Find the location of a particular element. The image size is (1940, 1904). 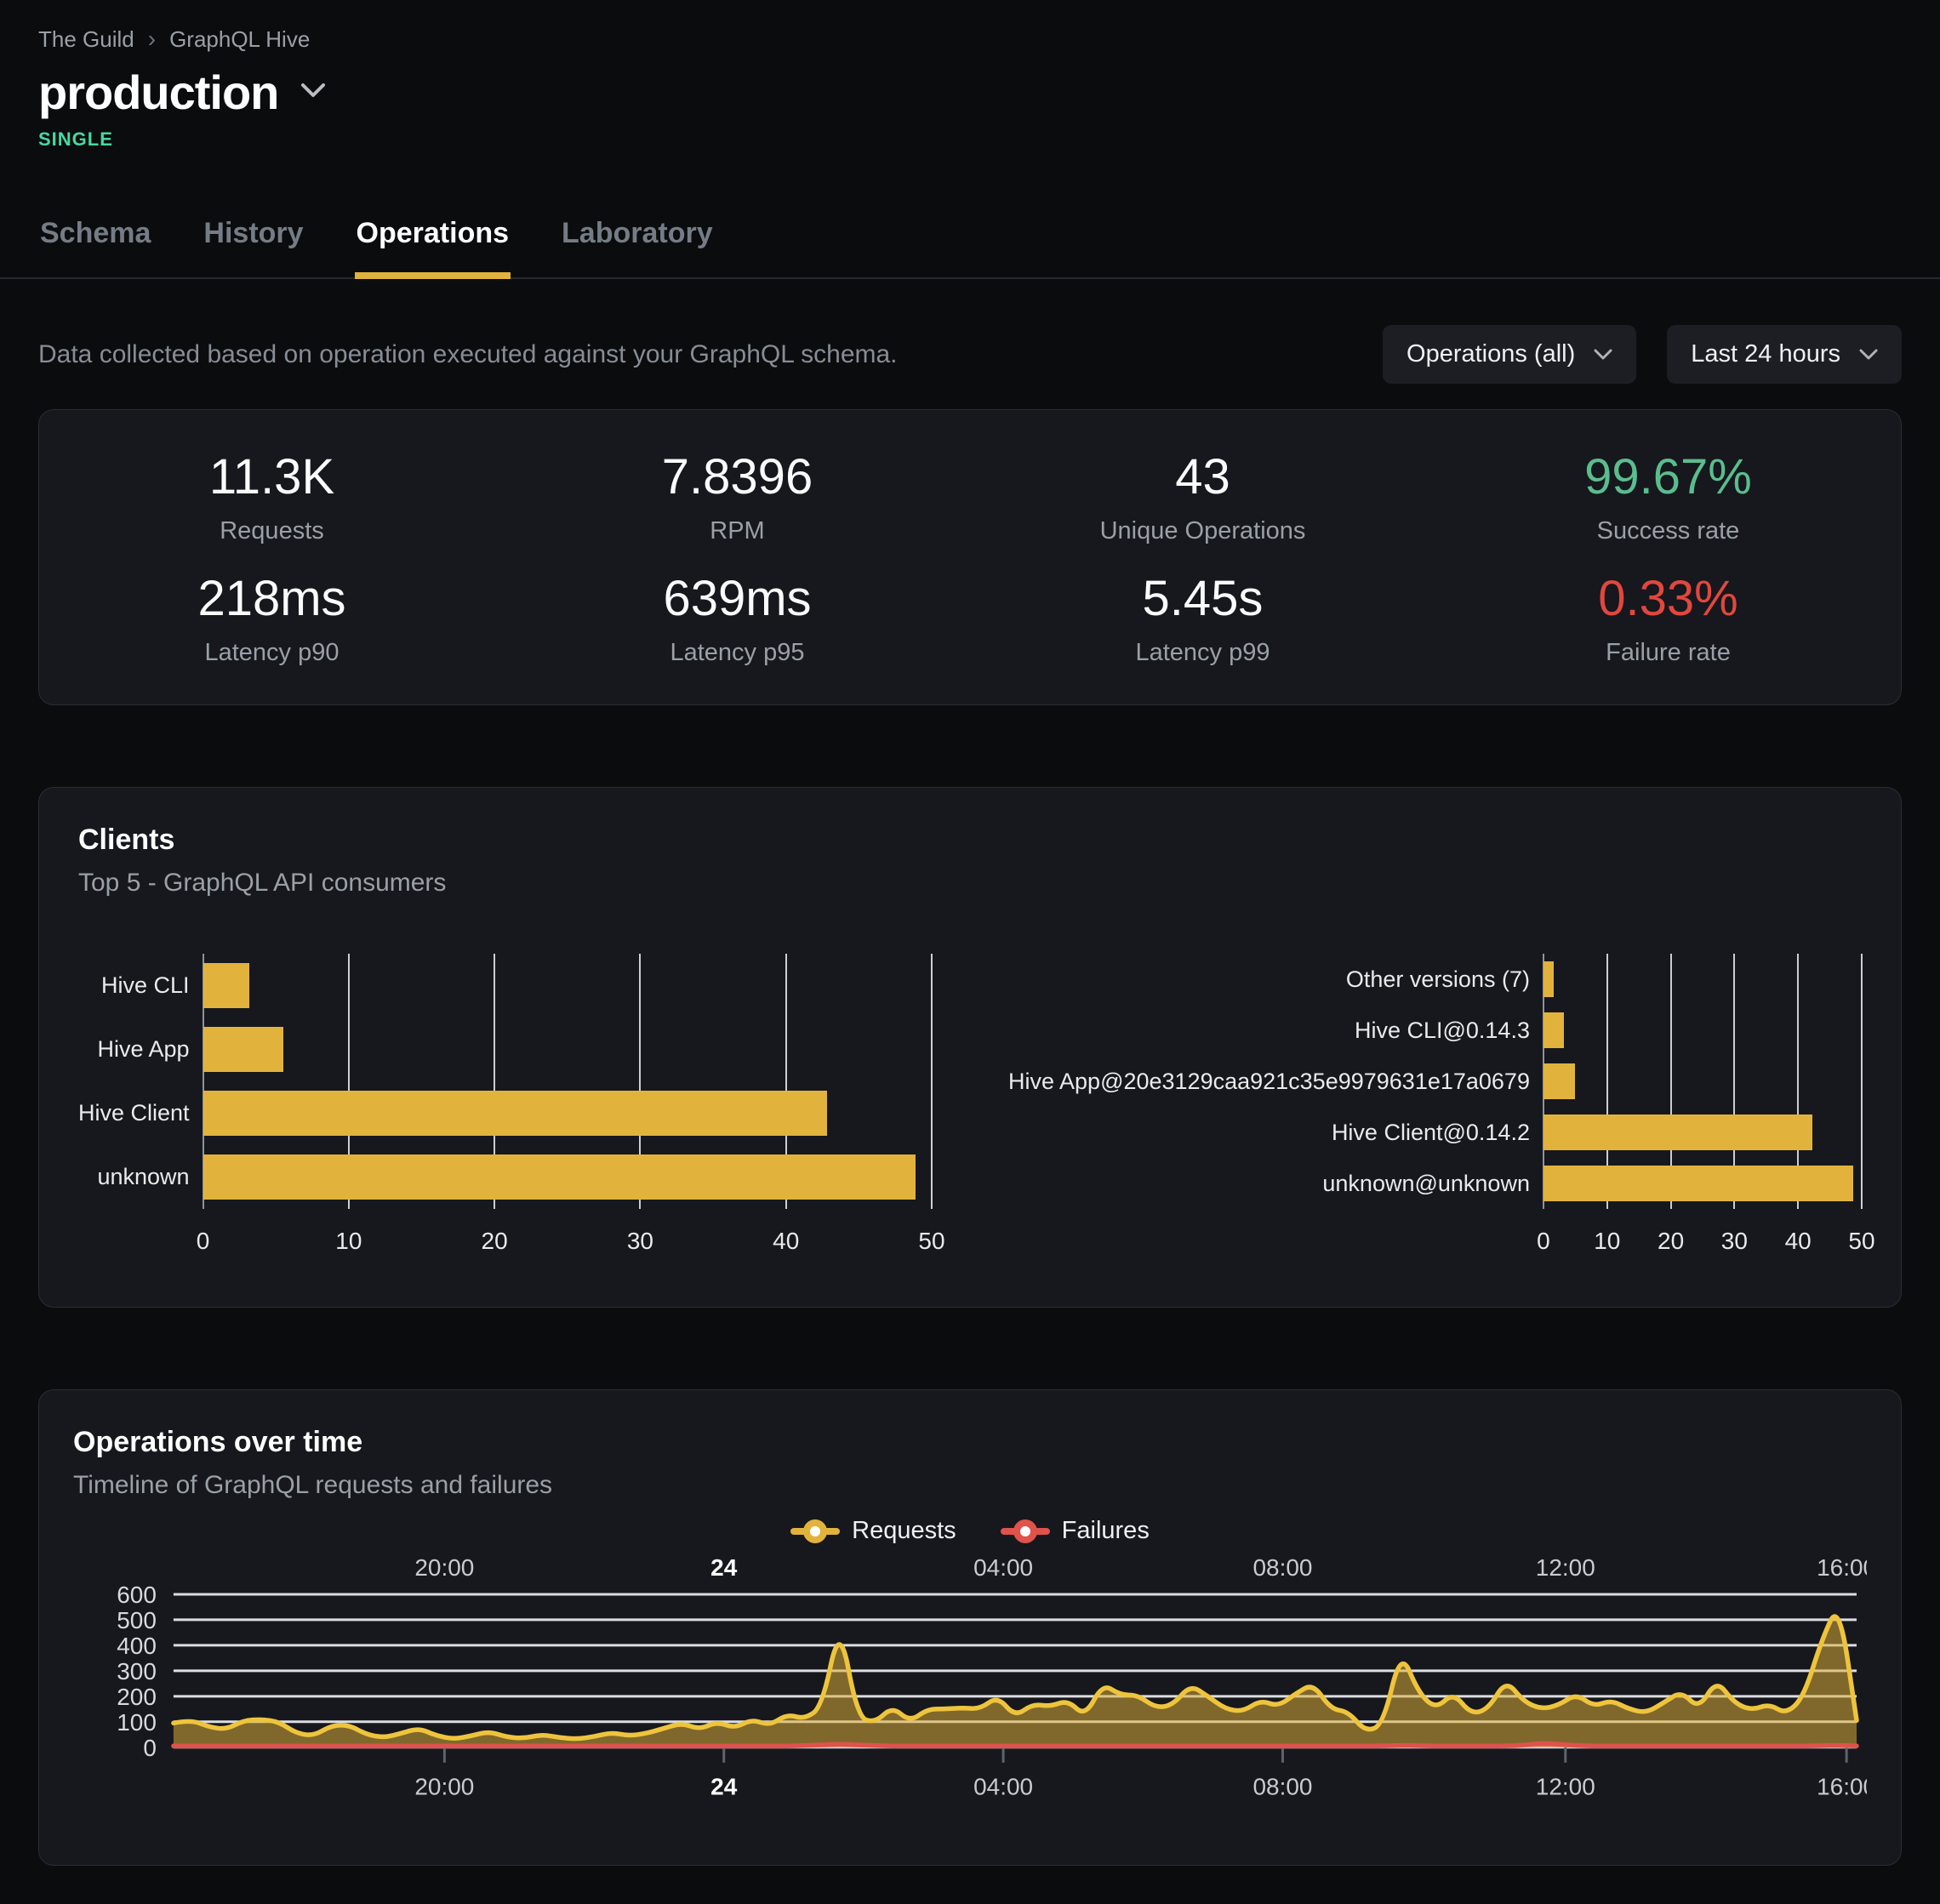

stat-success-rate-value: 99.67% is located at coordinates (1668, 477).